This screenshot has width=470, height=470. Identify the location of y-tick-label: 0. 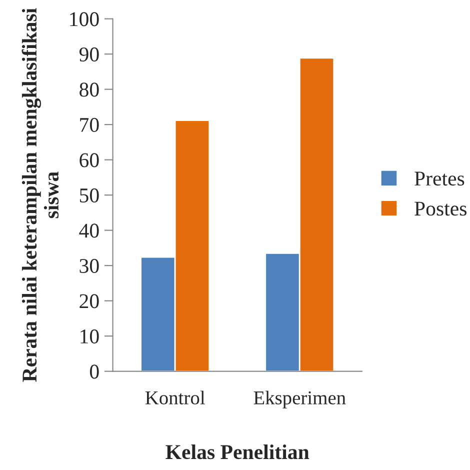
(94, 371).